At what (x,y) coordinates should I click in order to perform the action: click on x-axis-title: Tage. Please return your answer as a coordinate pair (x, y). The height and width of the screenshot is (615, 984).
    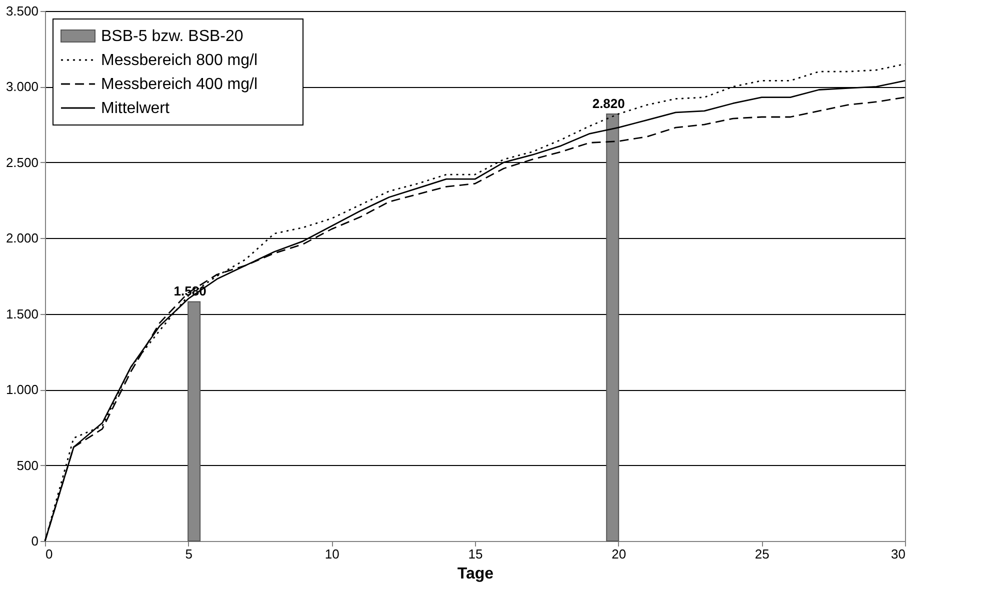
    Looking at the image, I should click on (475, 574).